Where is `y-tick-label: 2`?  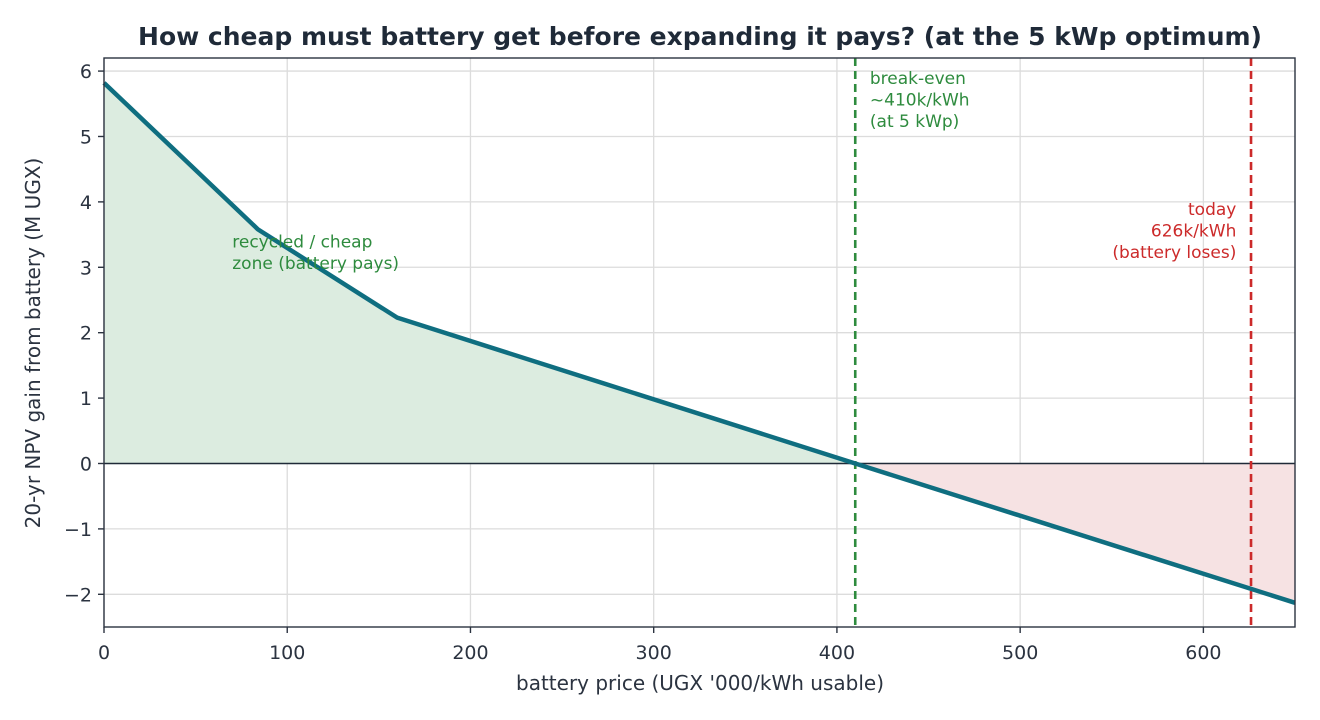
y-tick-label: 2 is located at coordinates (86, 334).